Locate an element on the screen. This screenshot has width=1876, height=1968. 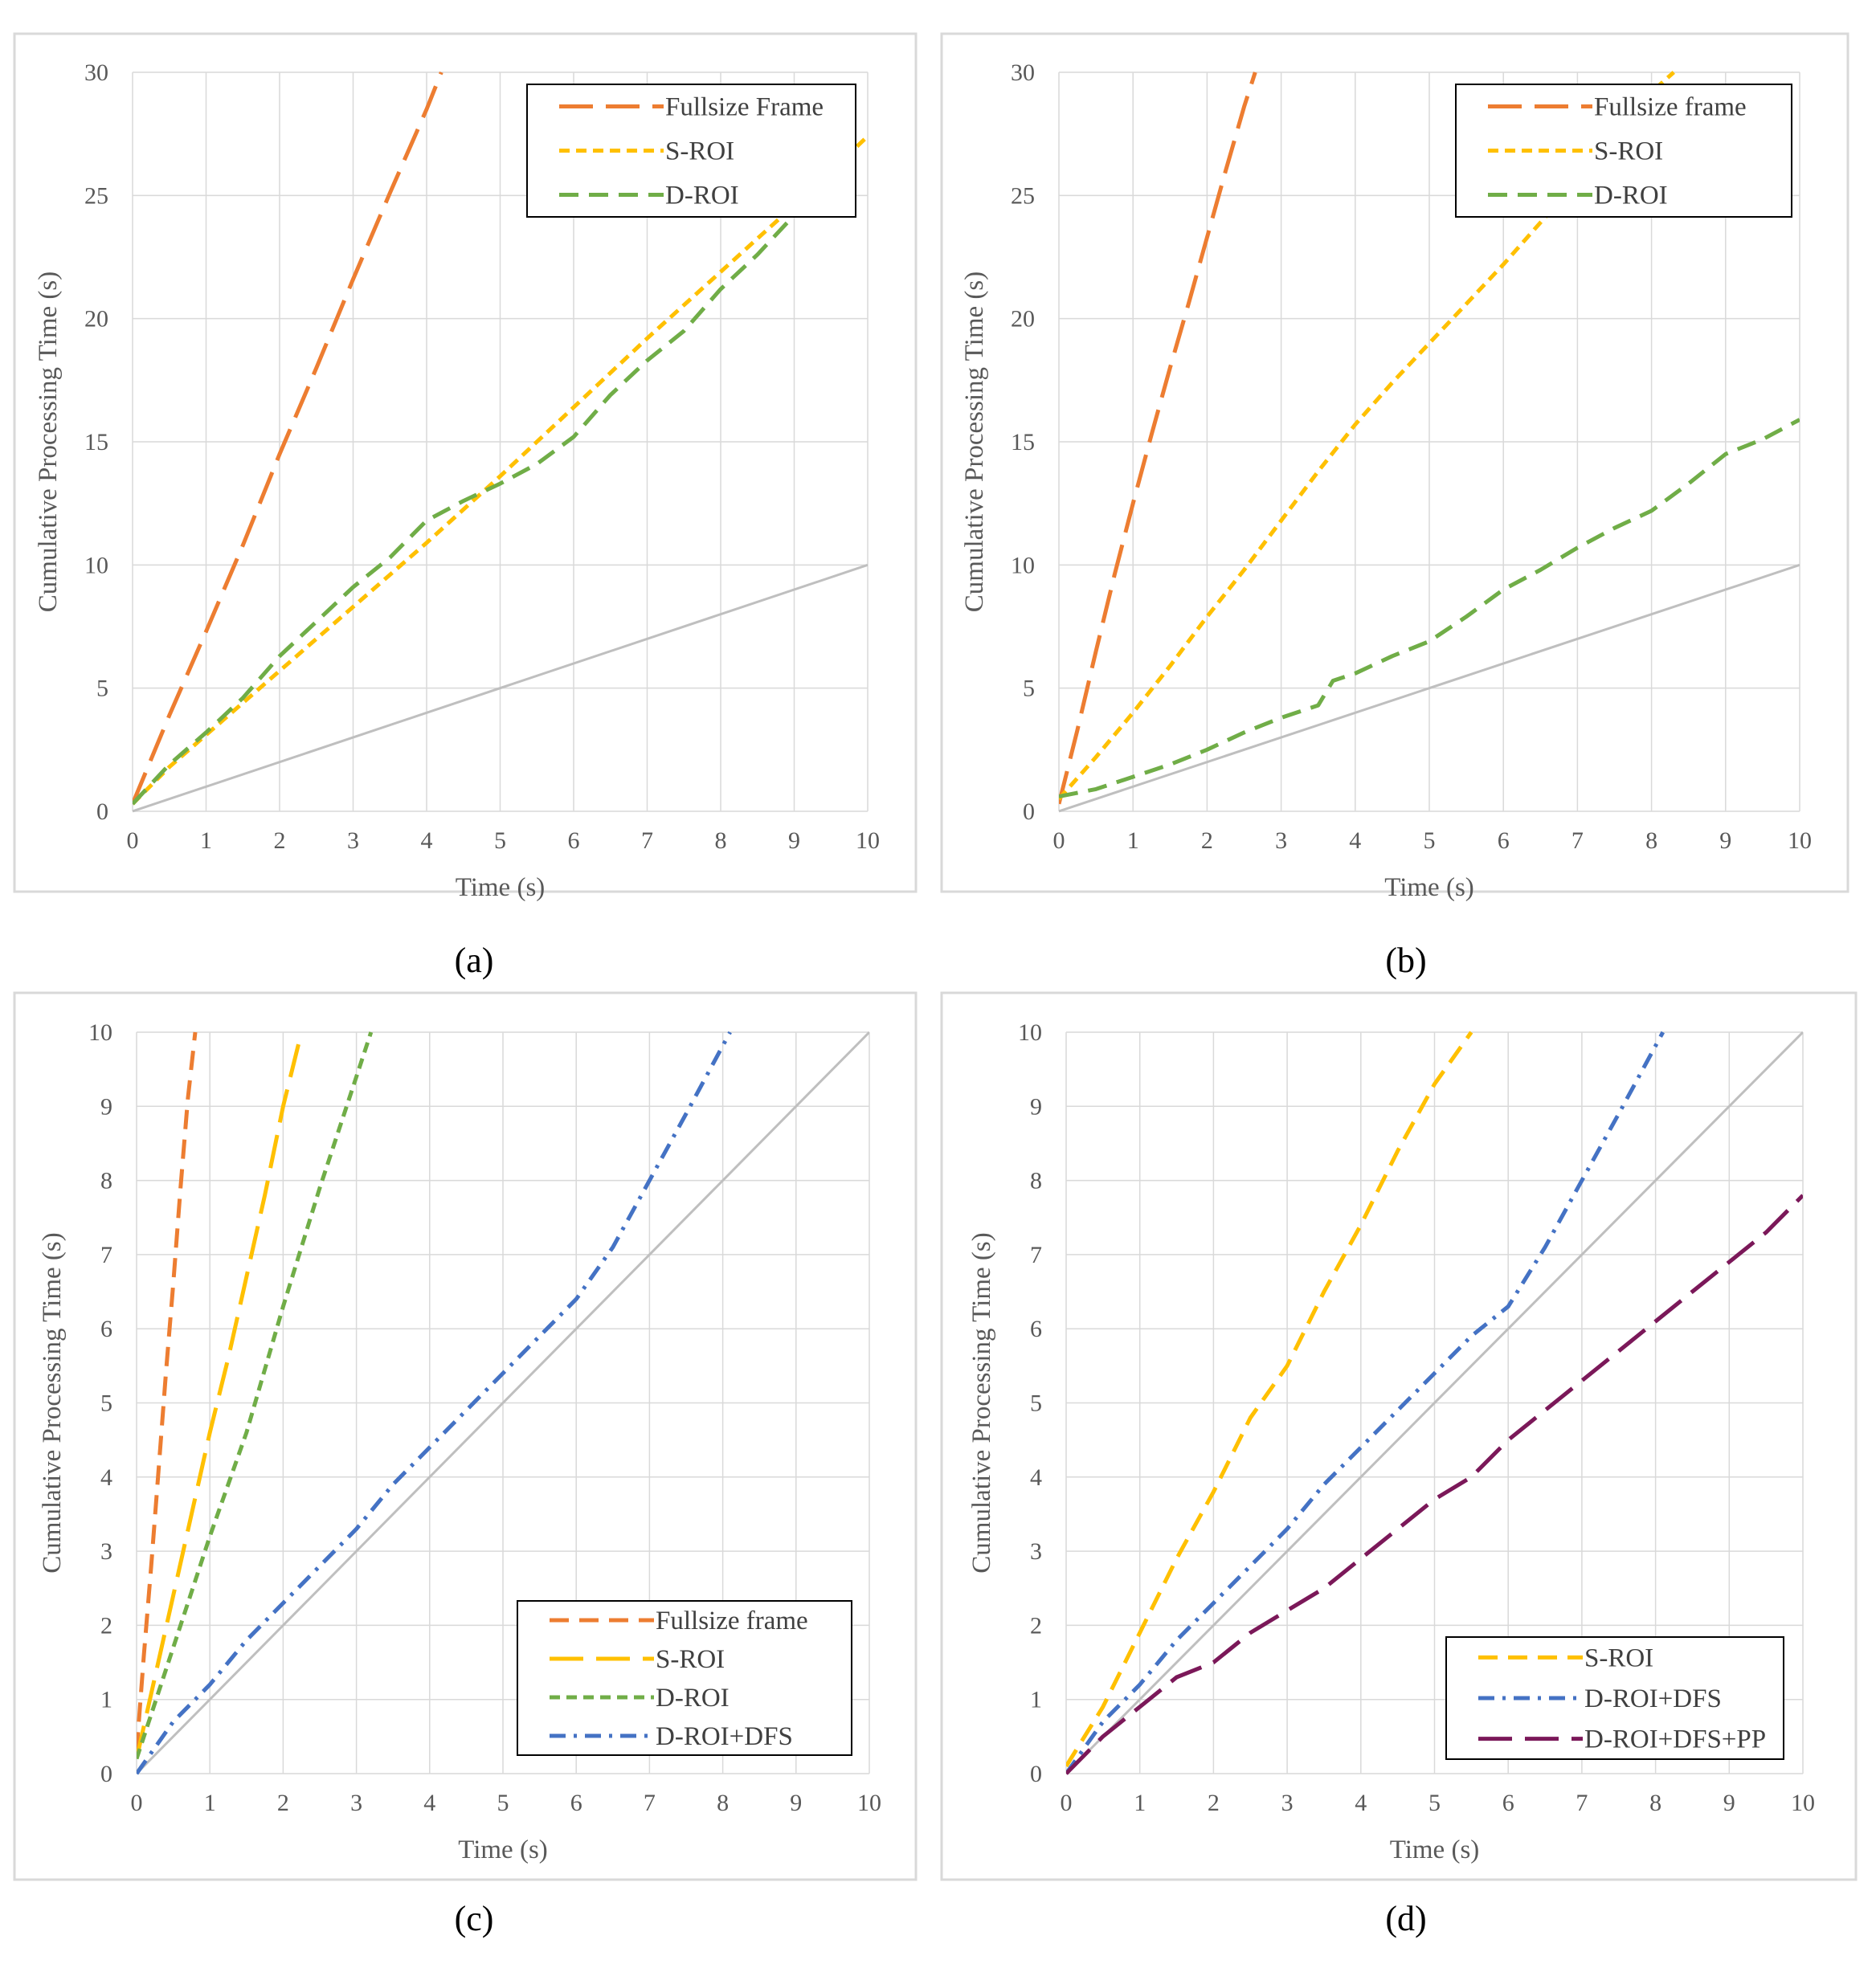
legend-item: Fullsize frame is located at coordinates (1617, 107).